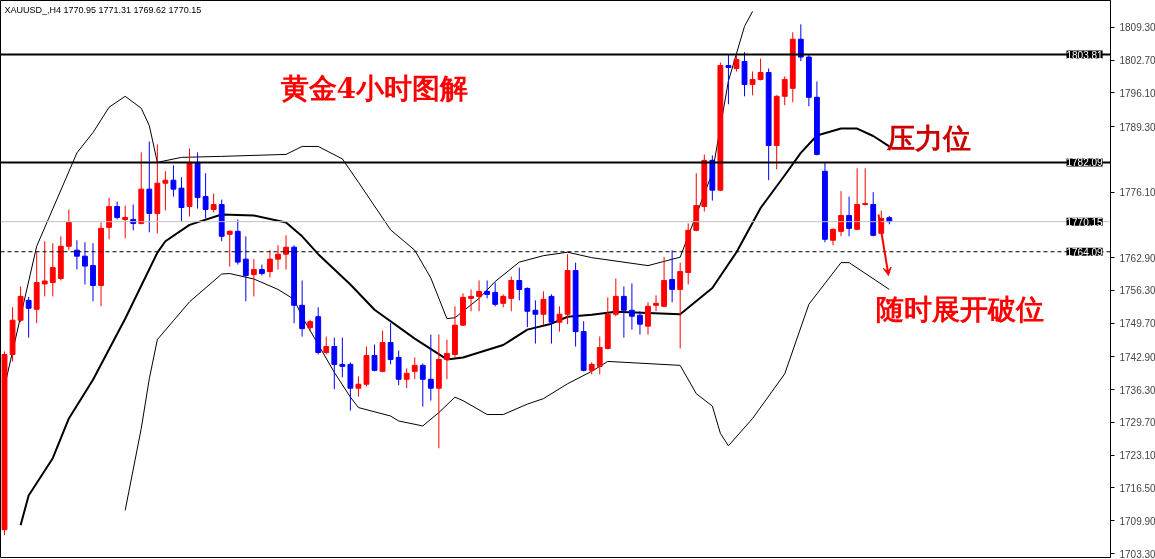 The width and height of the screenshot is (1155, 559). I want to click on text: 黄金4小时图解, so click(373, 88).